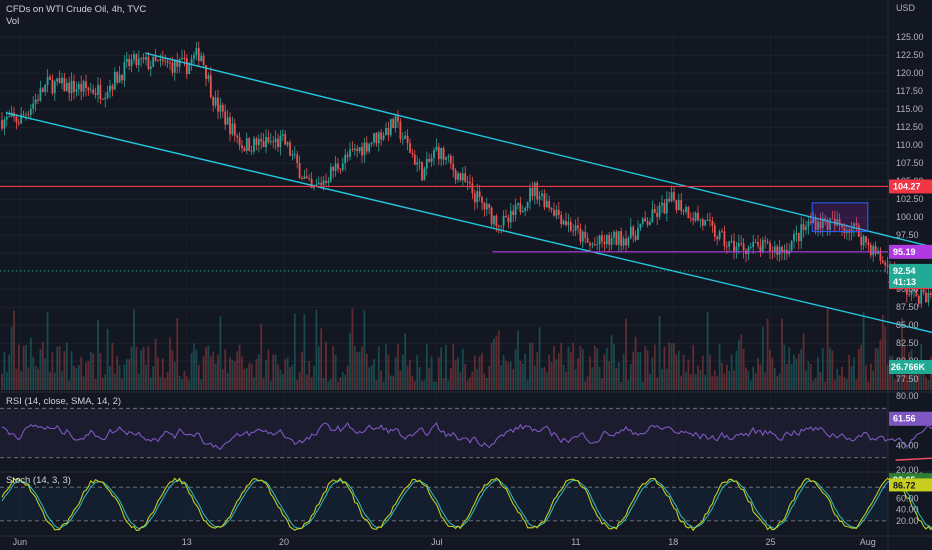 The height and width of the screenshot is (550, 932). I want to click on last-price-label: 92.54, so click(904, 271).